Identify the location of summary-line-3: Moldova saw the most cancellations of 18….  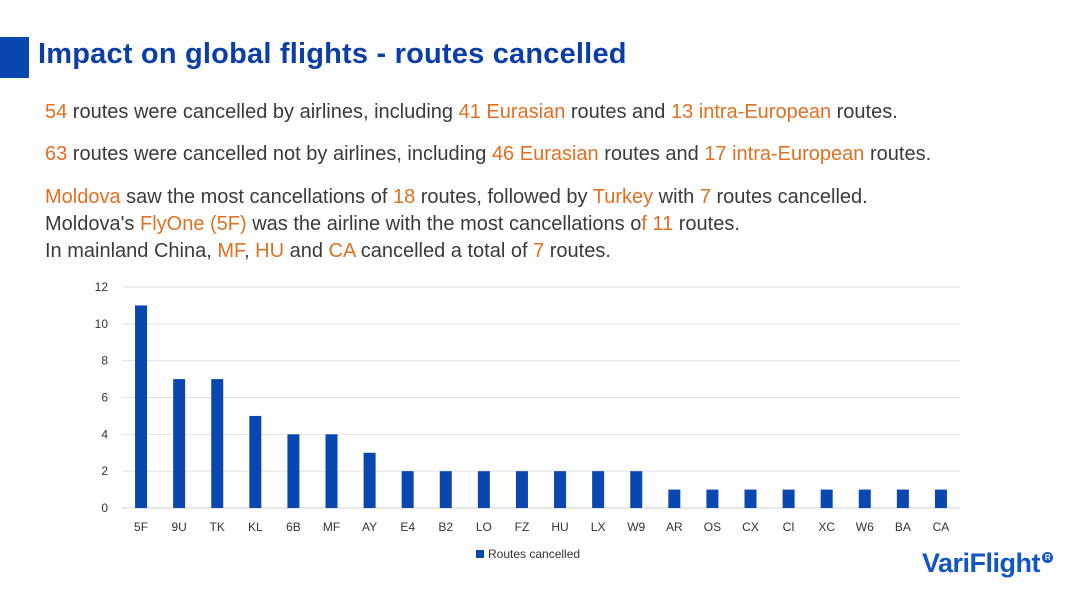
(456, 197).